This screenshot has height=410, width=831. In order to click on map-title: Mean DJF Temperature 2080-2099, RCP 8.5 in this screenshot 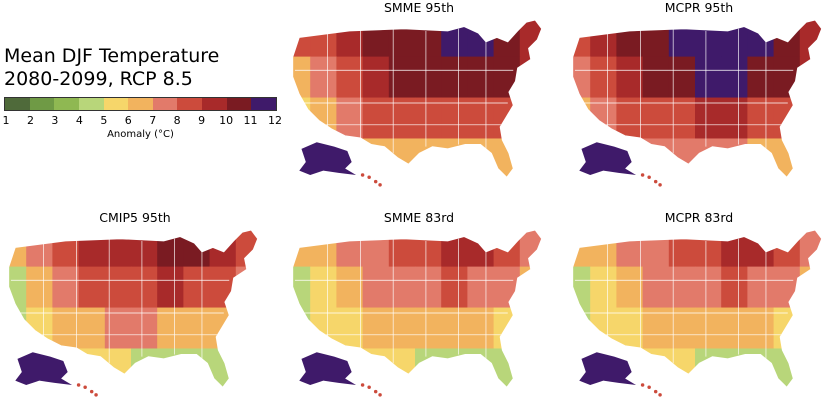, I will do `click(111, 68)`.